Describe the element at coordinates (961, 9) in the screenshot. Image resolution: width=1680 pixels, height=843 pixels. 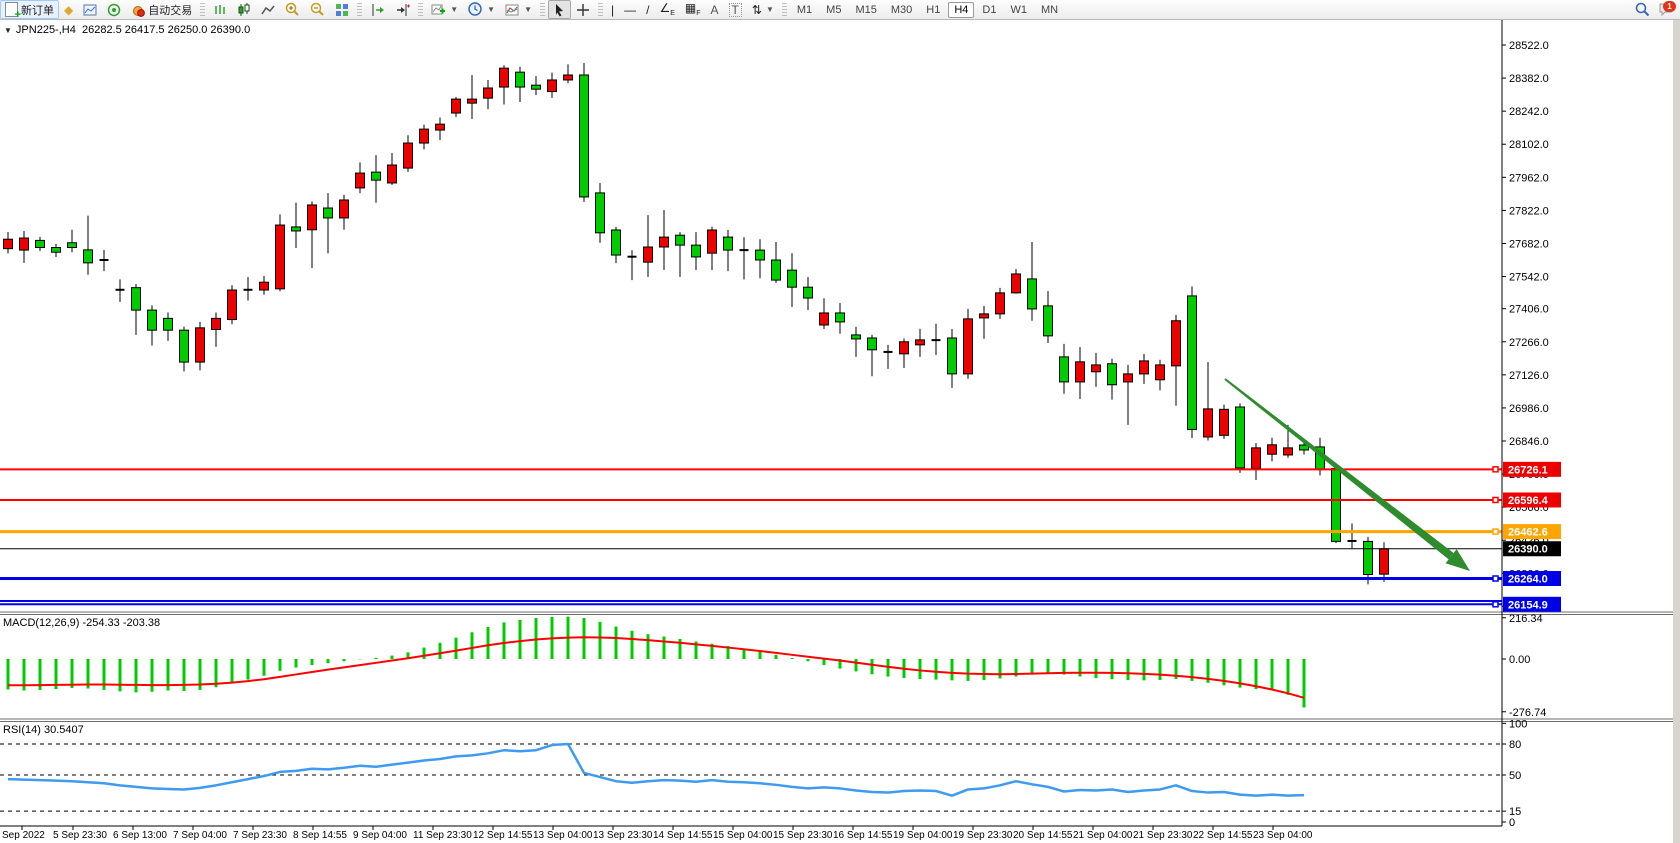
I see `timeframe-h4: H4` at that location.